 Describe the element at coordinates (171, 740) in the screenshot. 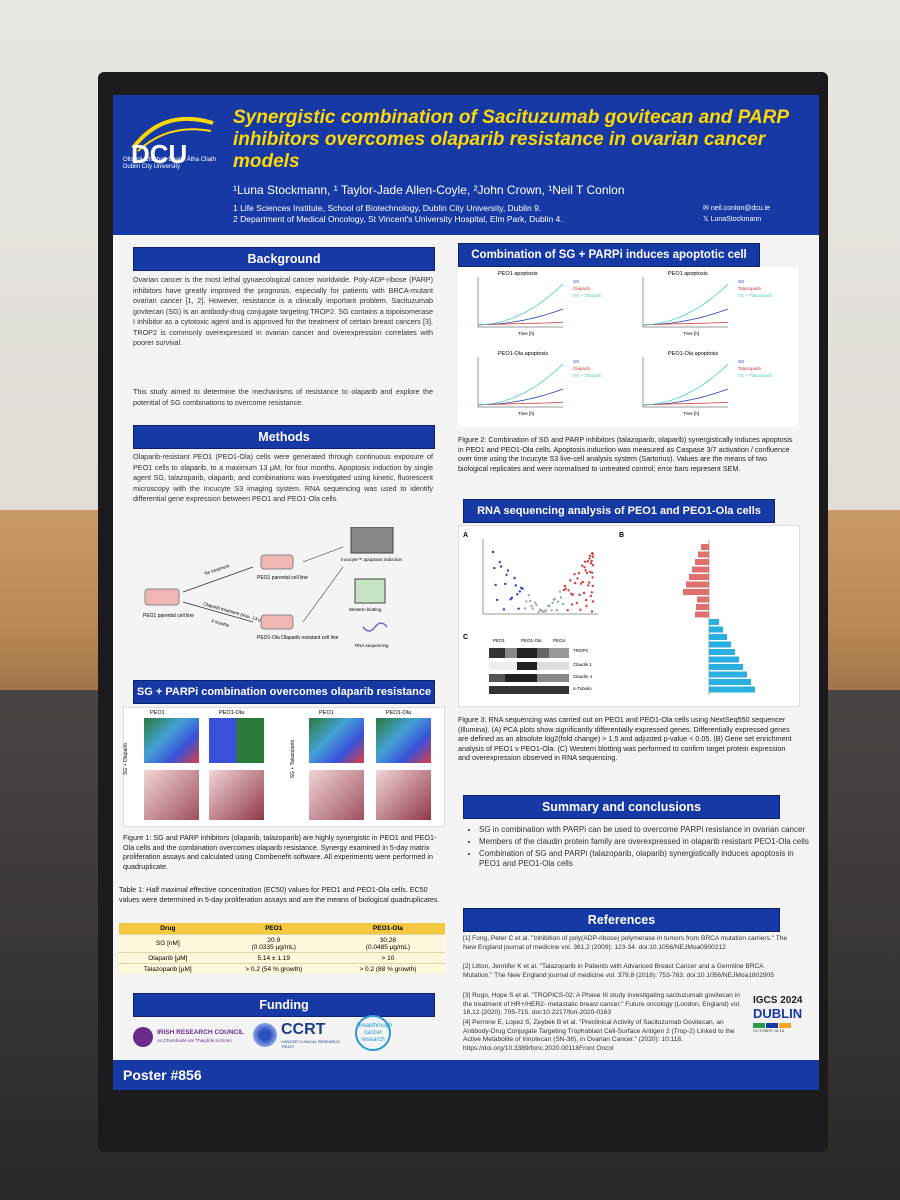

I see `heatmap-peo1-ola-top` at that location.